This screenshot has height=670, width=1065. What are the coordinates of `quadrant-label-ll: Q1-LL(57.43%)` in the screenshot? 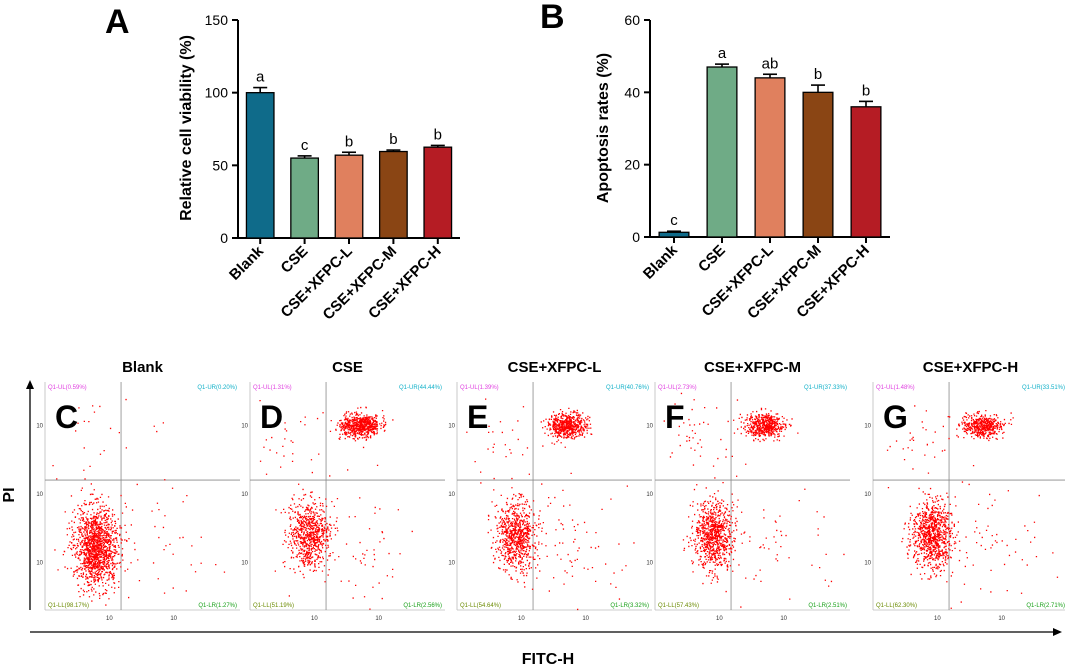 It's located at (678, 606).